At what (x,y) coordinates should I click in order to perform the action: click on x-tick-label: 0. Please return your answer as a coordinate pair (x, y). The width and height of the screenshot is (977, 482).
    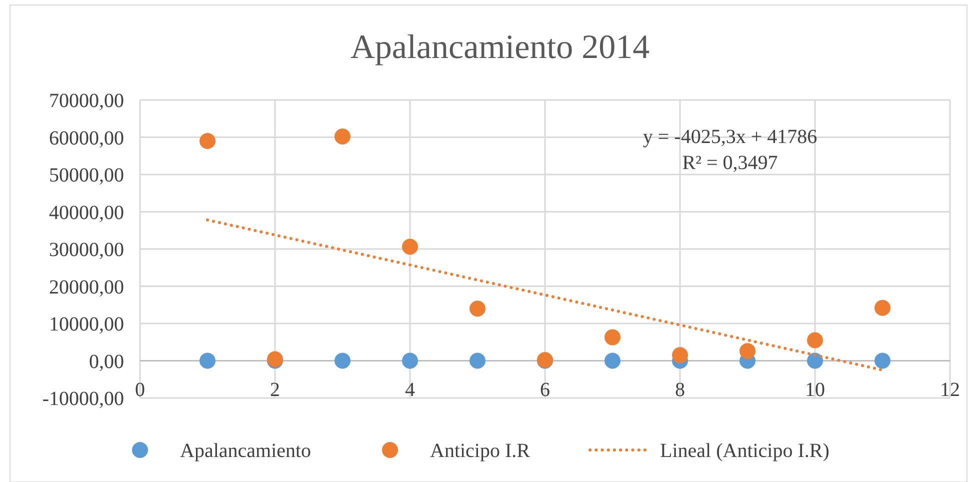
    Looking at the image, I should click on (140, 389).